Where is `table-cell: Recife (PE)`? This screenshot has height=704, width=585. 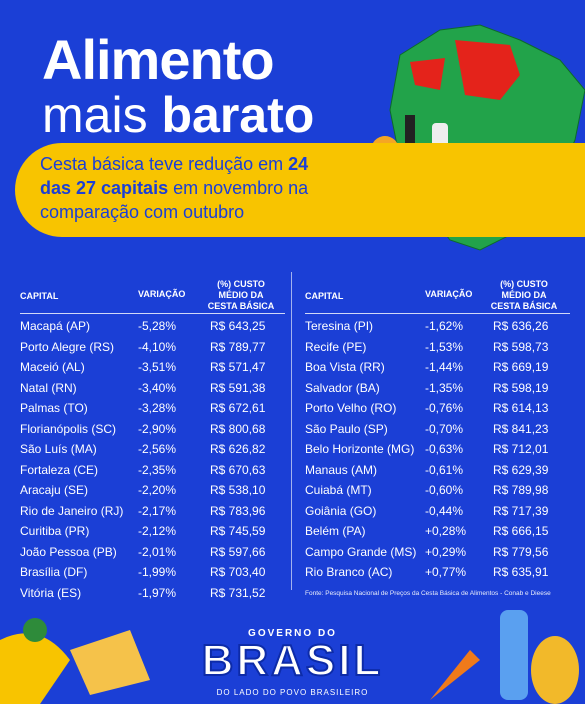 table-cell: Recife (PE) is located at coordinates (336, 346).